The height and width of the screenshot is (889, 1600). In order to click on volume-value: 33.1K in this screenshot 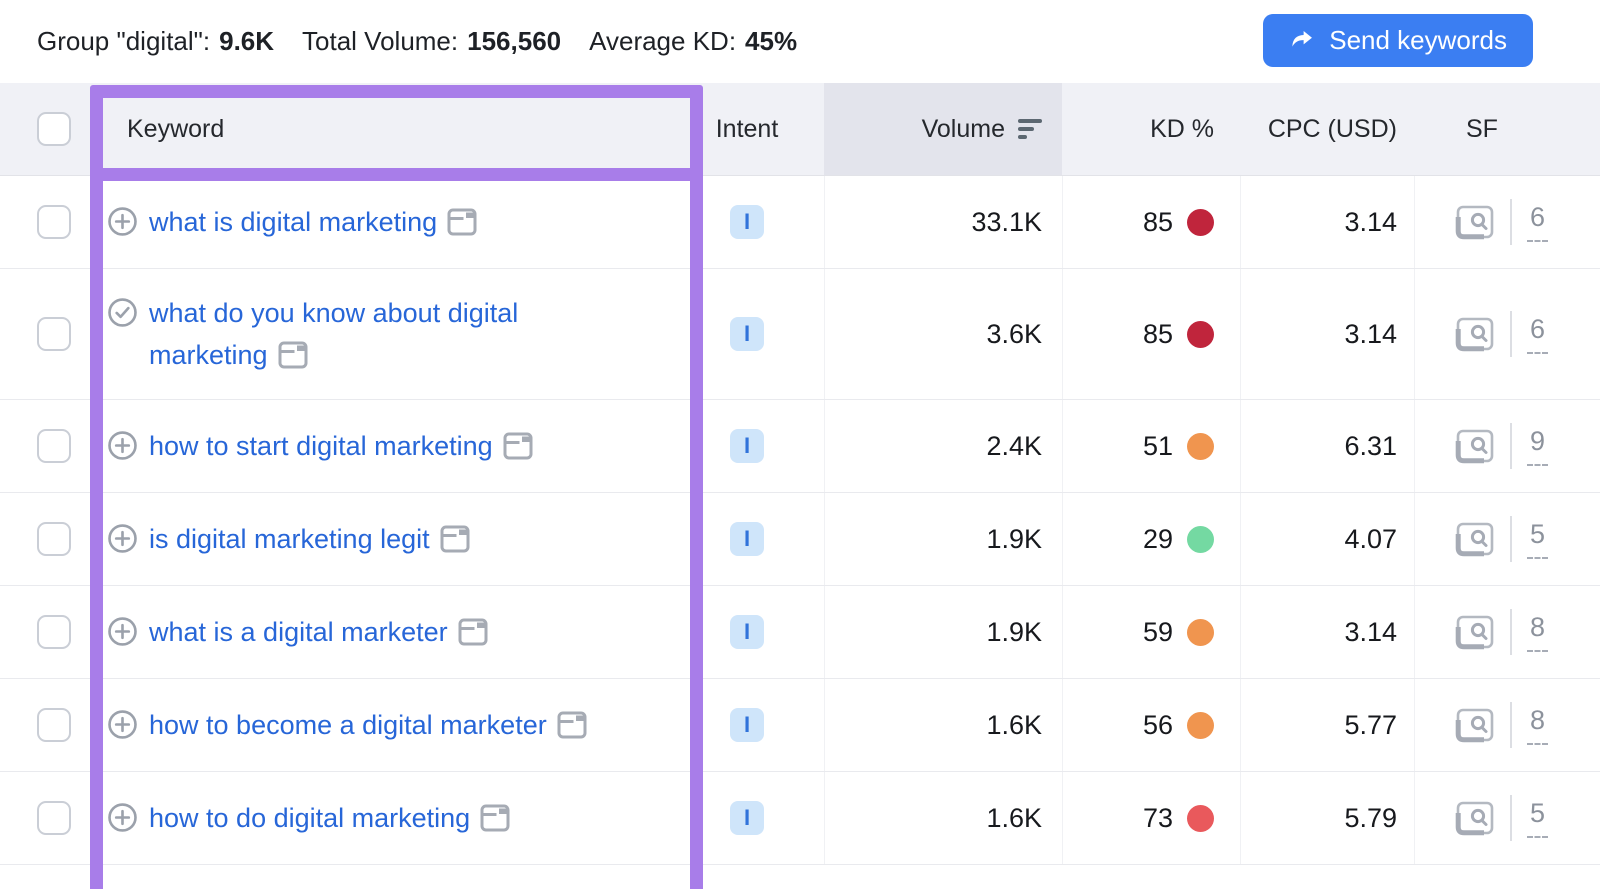, I will do `click(1006, 221)`.